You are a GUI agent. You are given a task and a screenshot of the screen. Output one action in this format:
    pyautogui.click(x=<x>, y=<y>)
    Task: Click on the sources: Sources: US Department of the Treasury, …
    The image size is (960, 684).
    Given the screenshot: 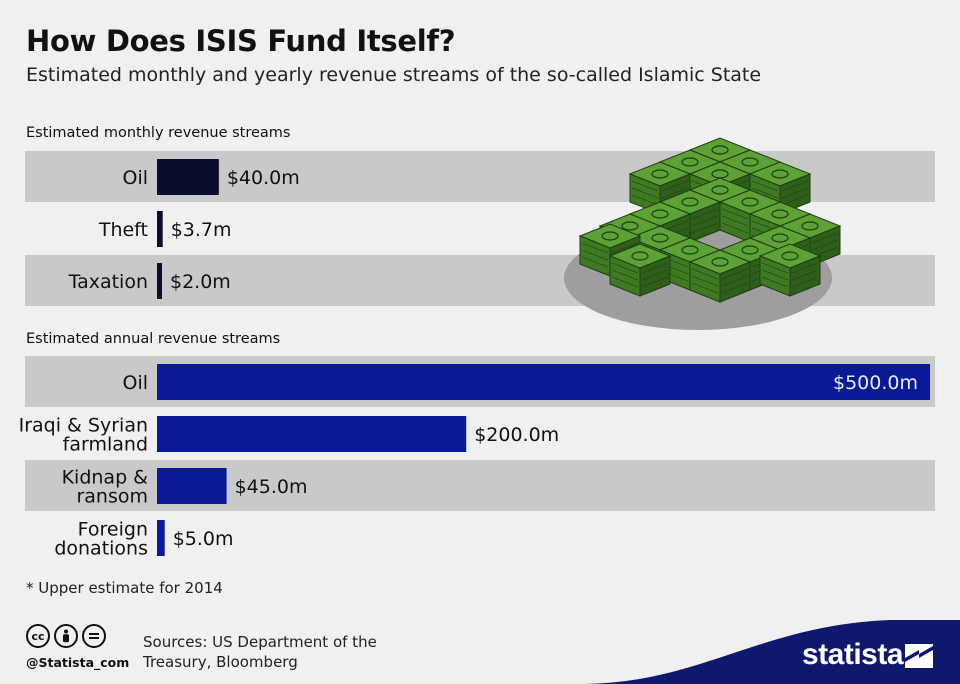 What is the action you would take?
    pyautogui.click(x=273, y=652)
    